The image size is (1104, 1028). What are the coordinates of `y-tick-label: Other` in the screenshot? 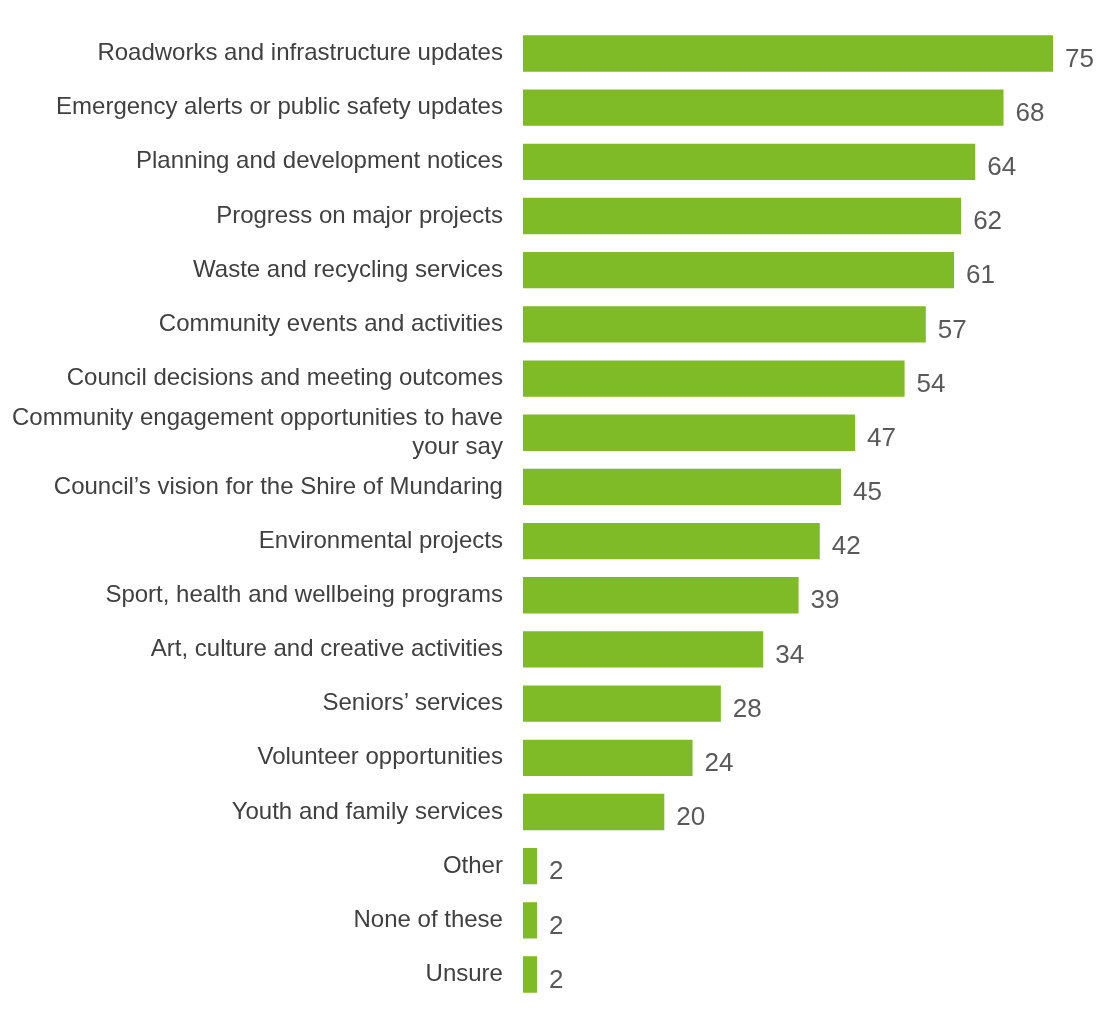 It's located at (472, 864).